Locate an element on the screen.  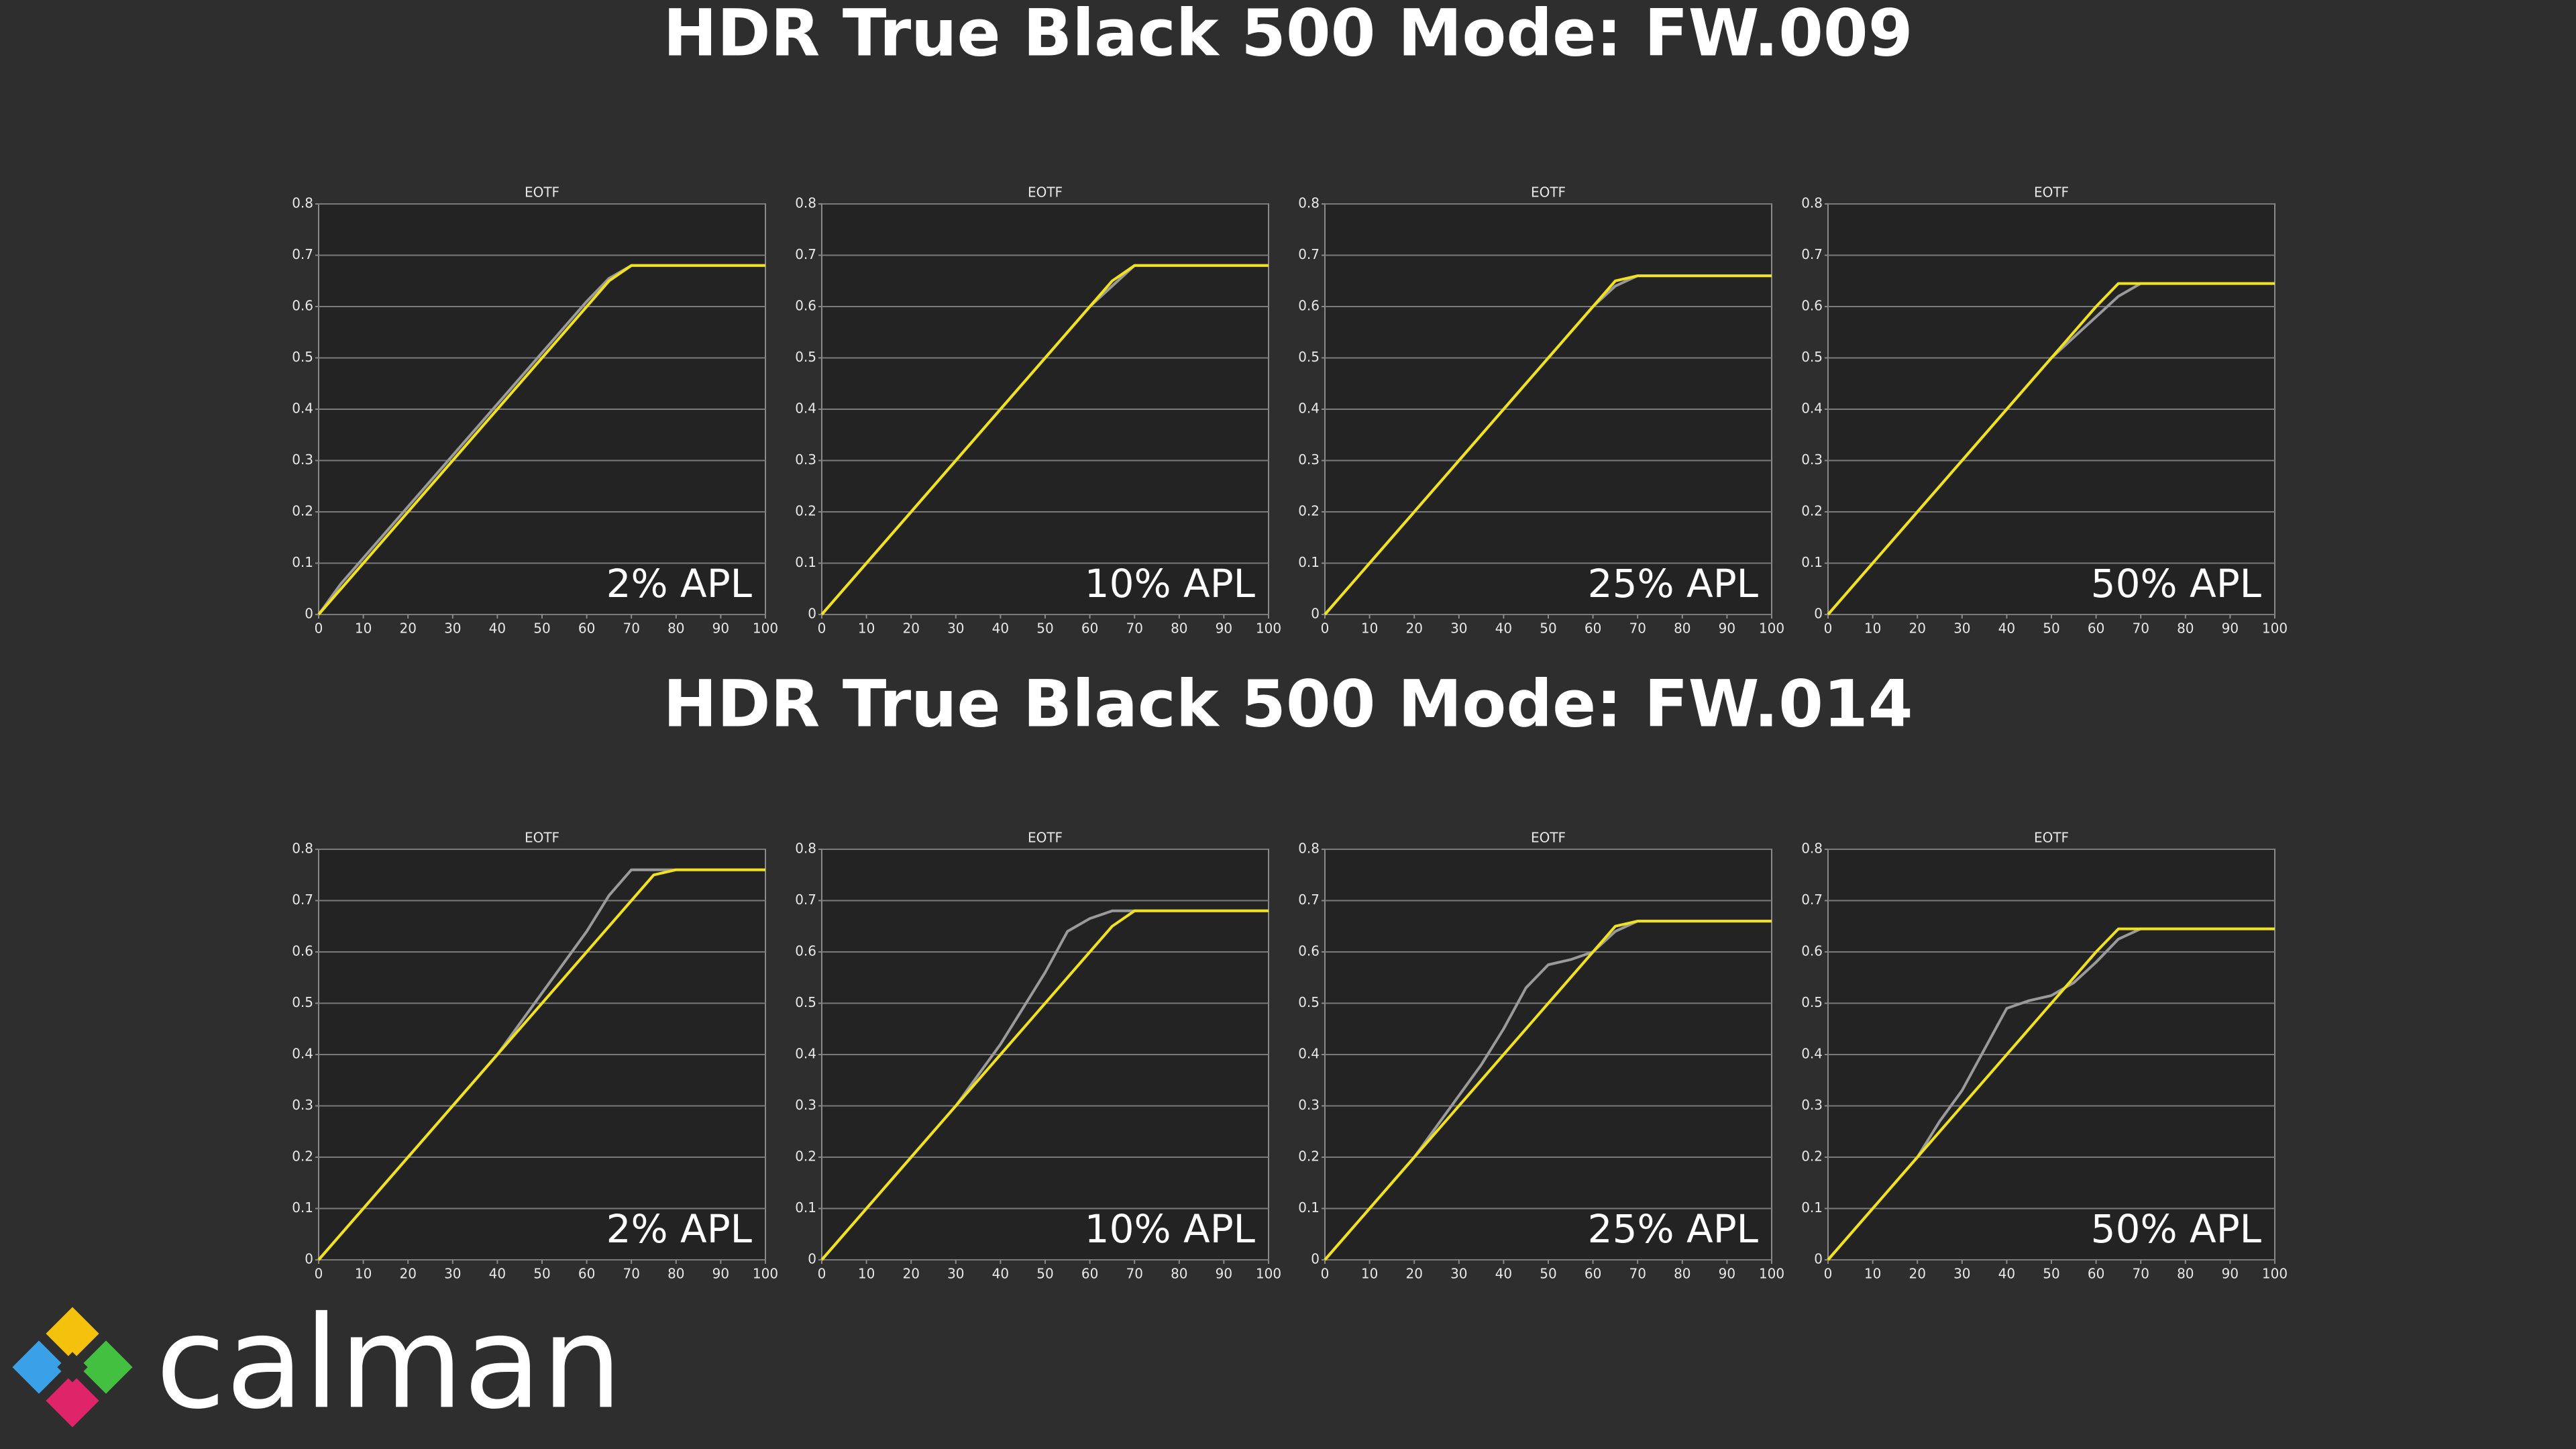
annotation: 2% APL is located at coordinates (679, 583).